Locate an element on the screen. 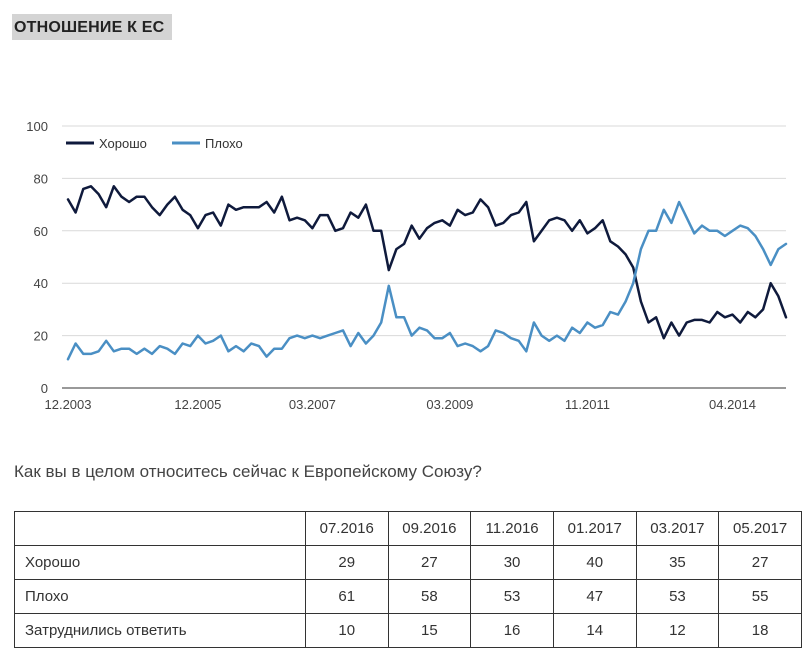  table-cell: 29 is located at coordinates (346, 562).